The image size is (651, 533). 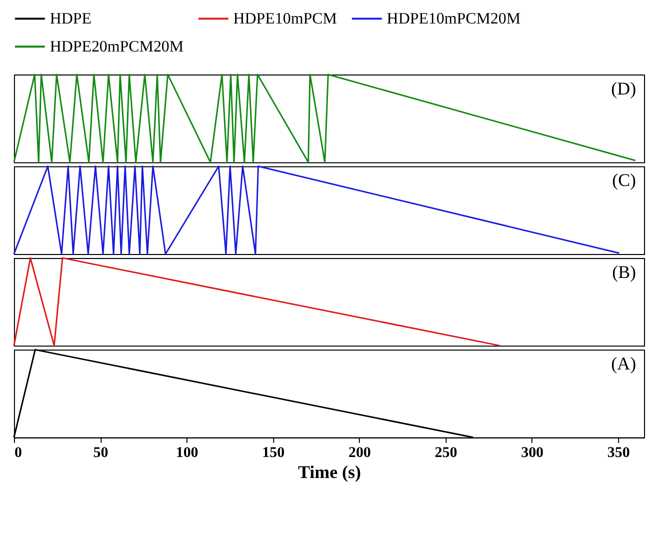 I want to click on legend-label: HDPE10mPCM, so click(x=285, y=19).